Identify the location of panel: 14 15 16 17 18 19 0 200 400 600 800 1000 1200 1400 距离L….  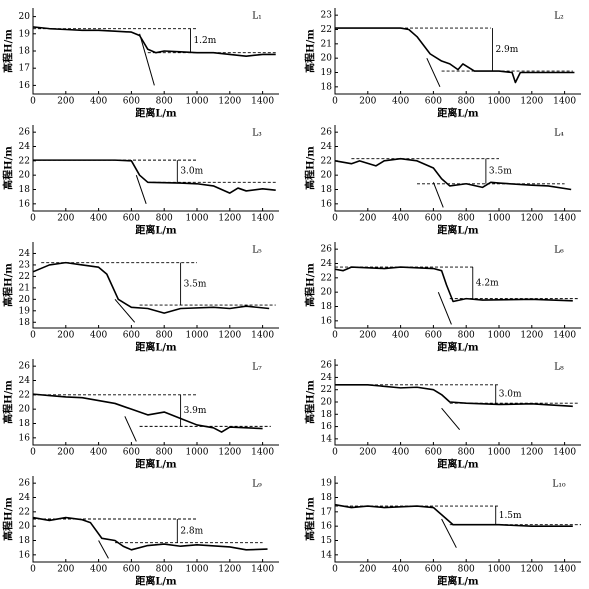
(442, 532).